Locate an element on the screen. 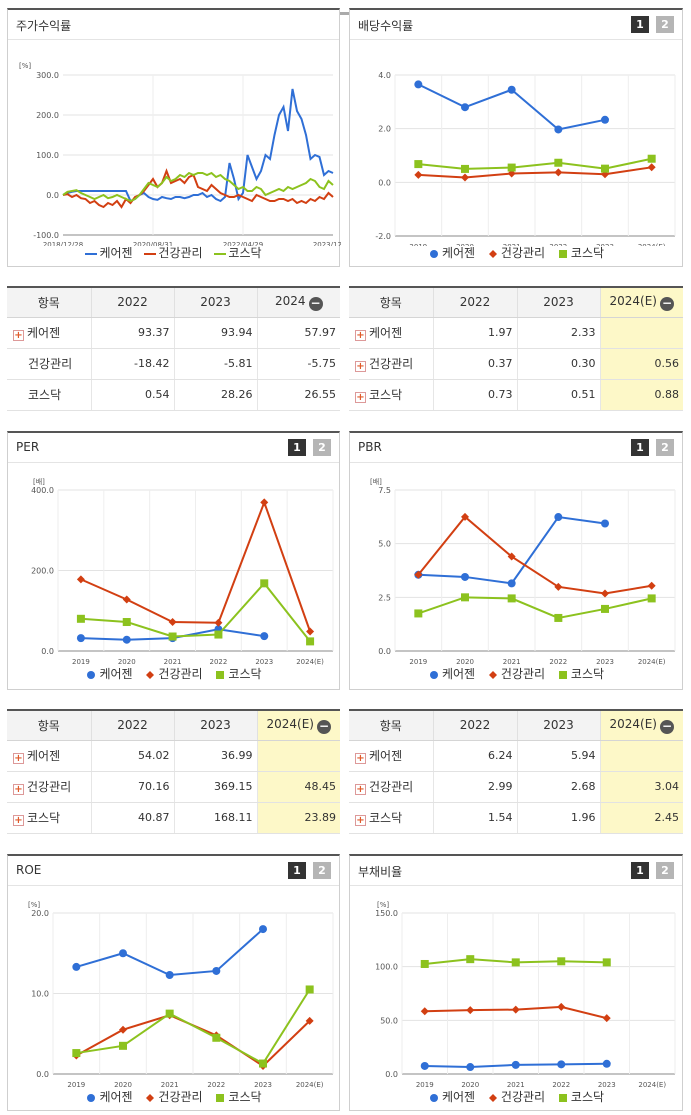  cell-value: 48.45 is located at coordinates (298, 787).